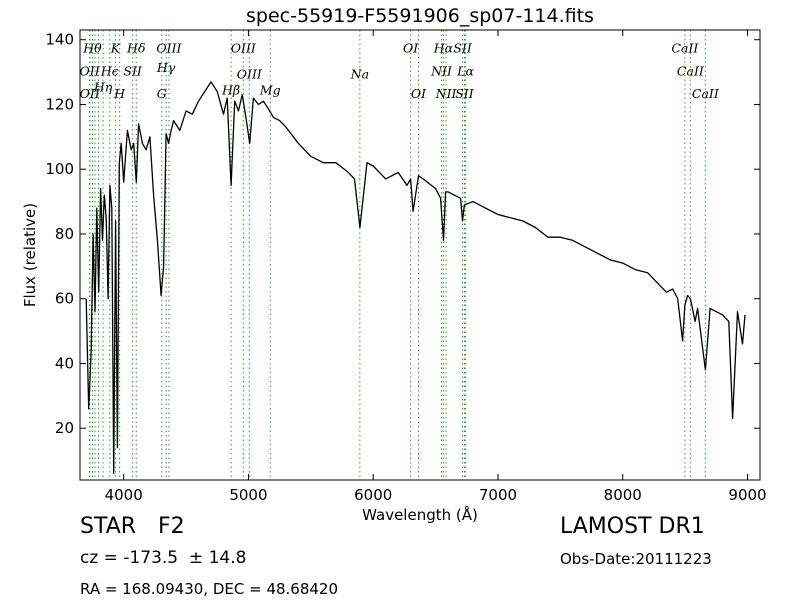 The width and height of the screenshot is (800, 600). Describe the element at coordinates (465, 93) in the screenshot. I see `line-label-26: SII` at that location.